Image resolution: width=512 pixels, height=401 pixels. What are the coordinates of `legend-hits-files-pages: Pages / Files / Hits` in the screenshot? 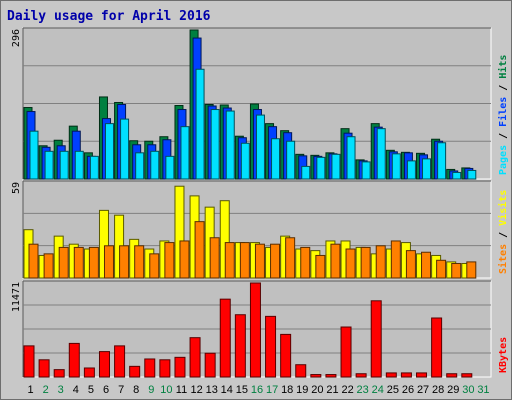 It's located at (503, 115).